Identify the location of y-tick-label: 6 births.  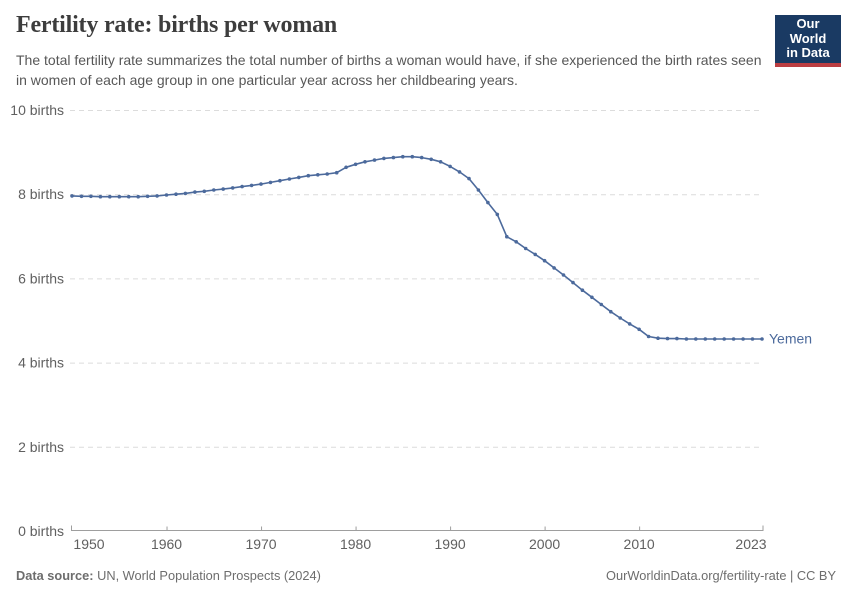
(41, 278).